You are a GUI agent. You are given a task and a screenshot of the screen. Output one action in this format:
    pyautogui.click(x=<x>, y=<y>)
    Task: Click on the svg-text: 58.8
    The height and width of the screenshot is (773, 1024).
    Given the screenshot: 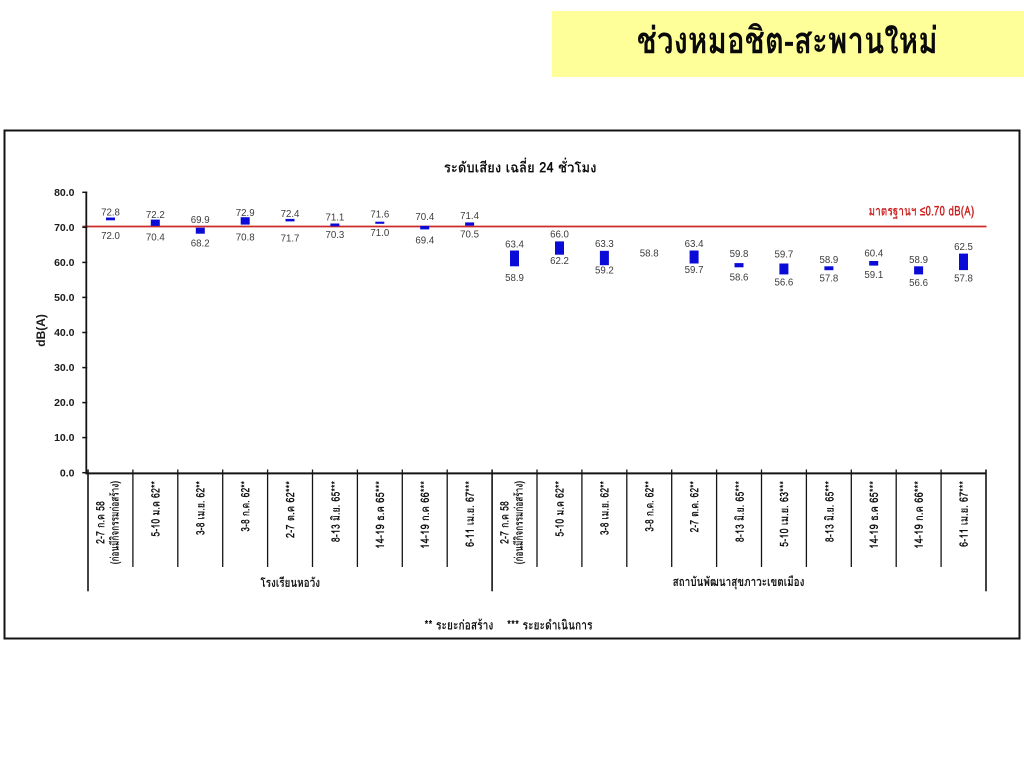 What is the action you would take?
    pyautogui.click(x=649, y=253)
    